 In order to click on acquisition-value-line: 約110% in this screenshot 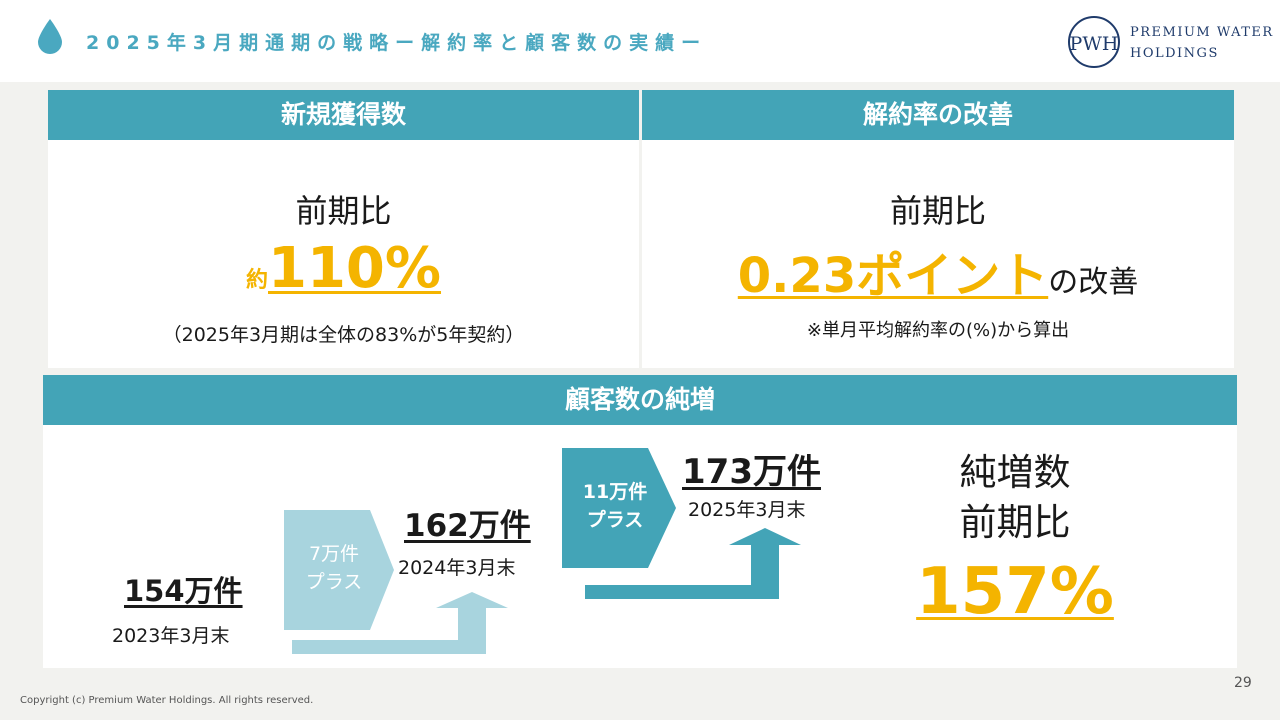, I will do `click(343, 268)`.